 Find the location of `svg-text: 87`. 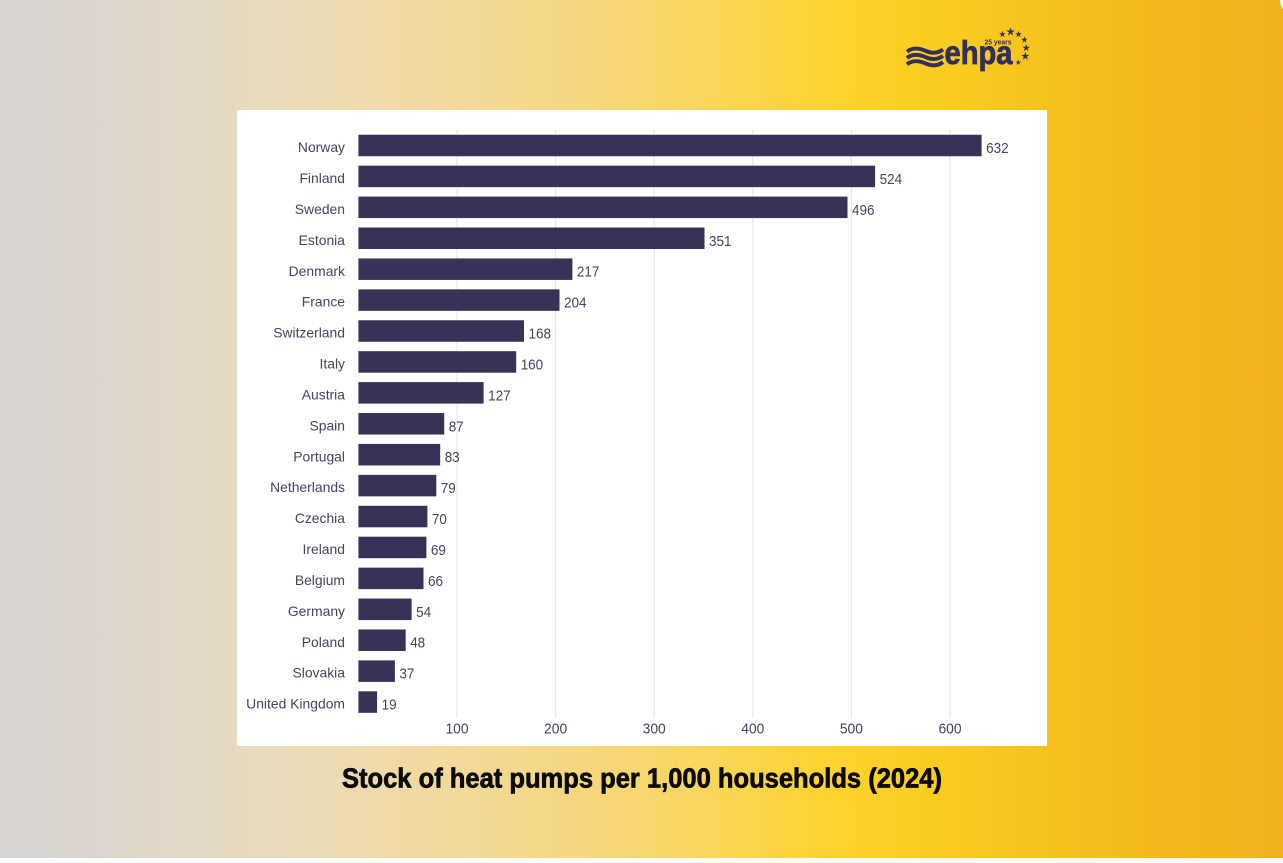

svg-text: 87 is located at coordinates (456, 426).